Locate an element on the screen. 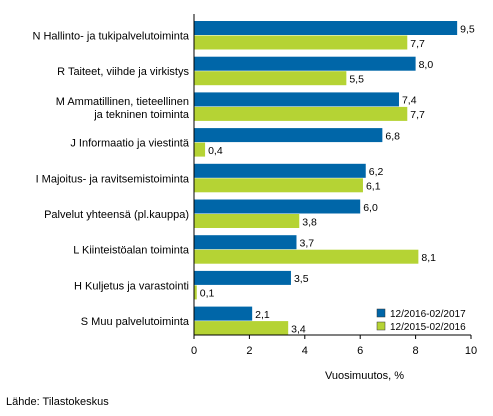 The height and width of the screenshot is (416, 493). x-tick-label: 10 is located at coordinates (471, 351).